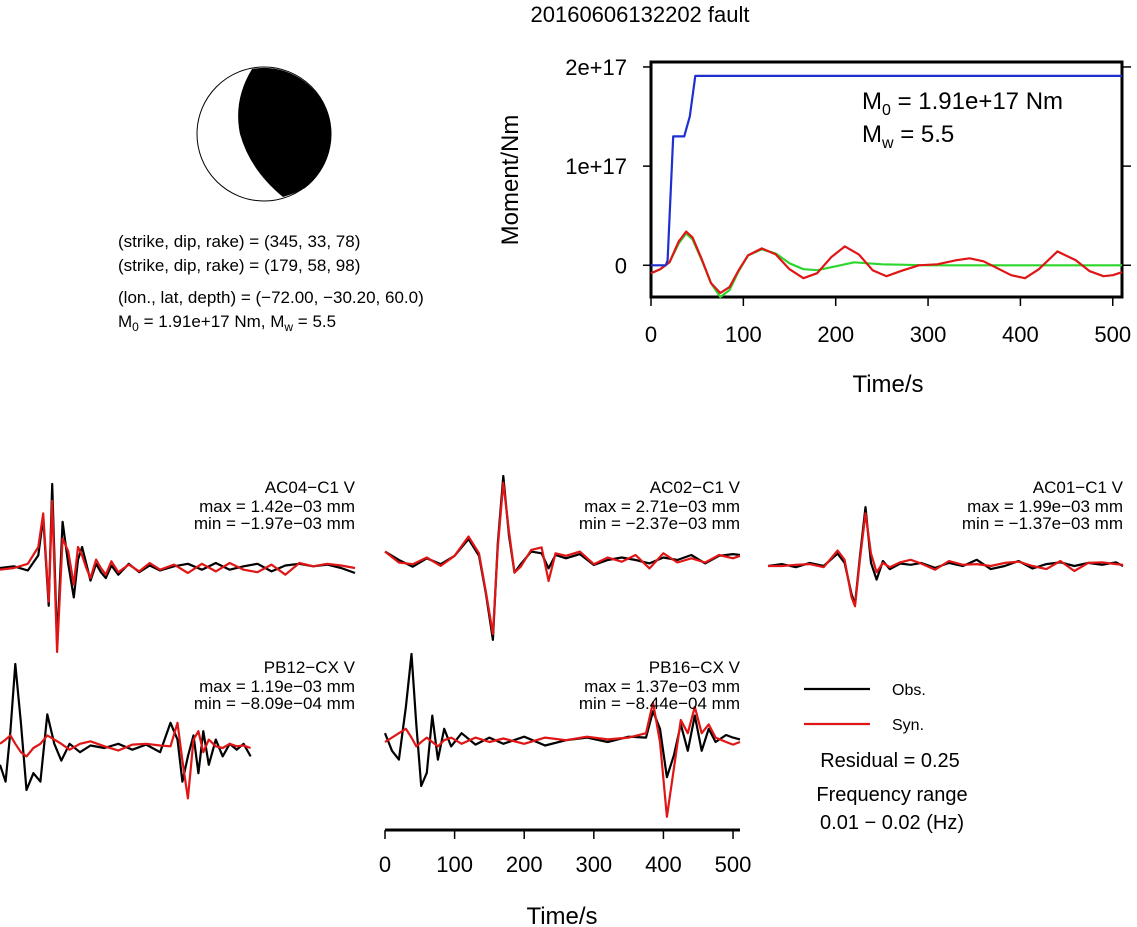 The height and width of the screenshot is (927, 1137). What do you see at coordinates (1045, 506) in the screenshot?
I see `waveform-max-label: max = 1.99e−03 mm` at bounding box center [1045, 506].